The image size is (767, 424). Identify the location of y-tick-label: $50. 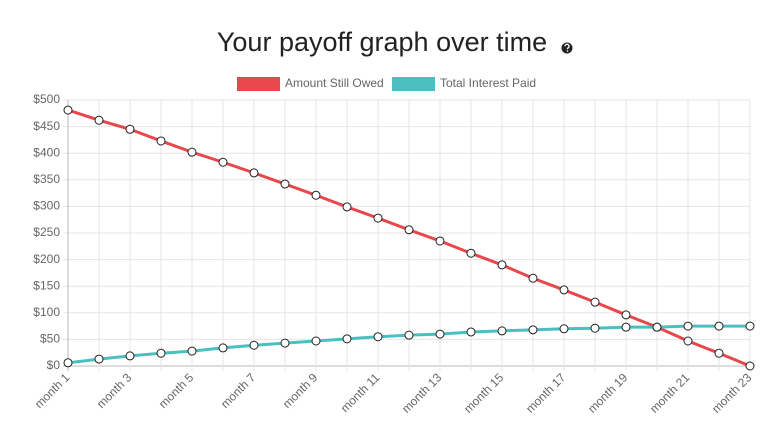
(50, 339).